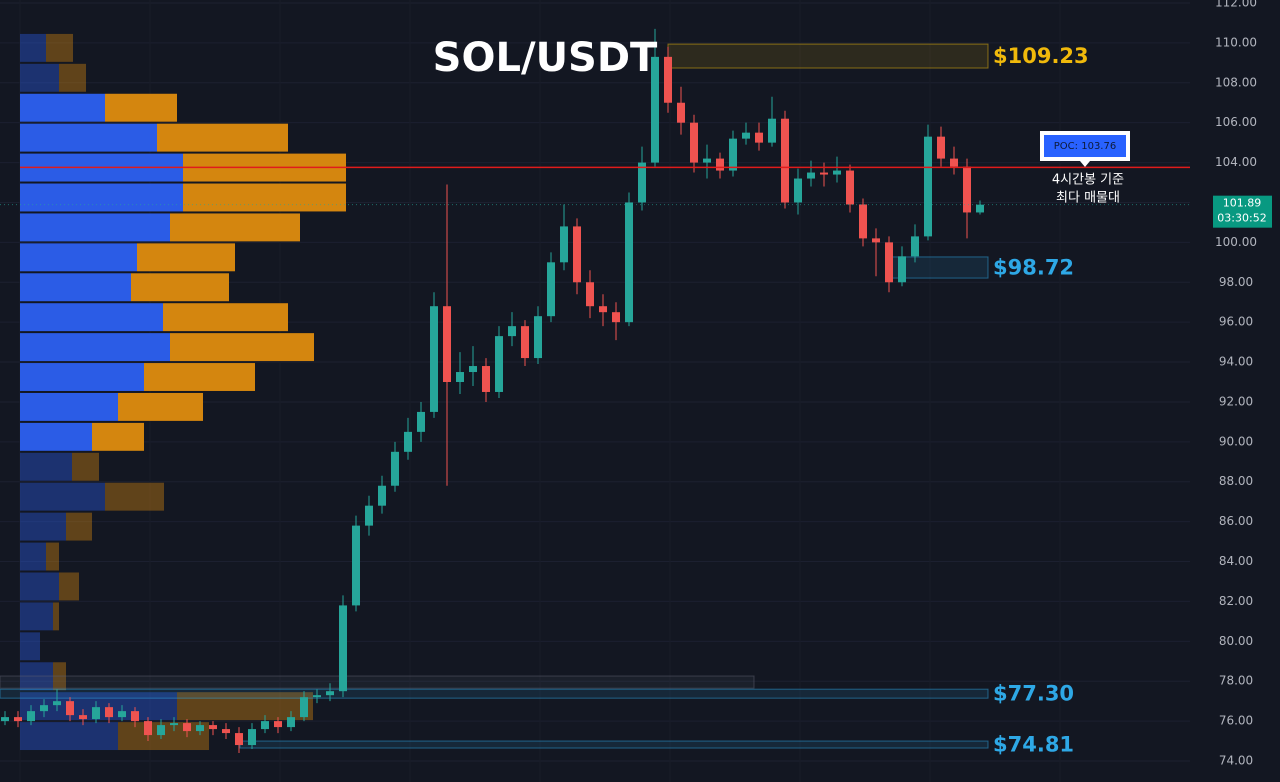 This screenshot has height=782, width=1280. What do you see at coordinates (1236, 401) in the screenshot?
I see `y-tick-label: 92.00` at bounding box center [1236, 401].